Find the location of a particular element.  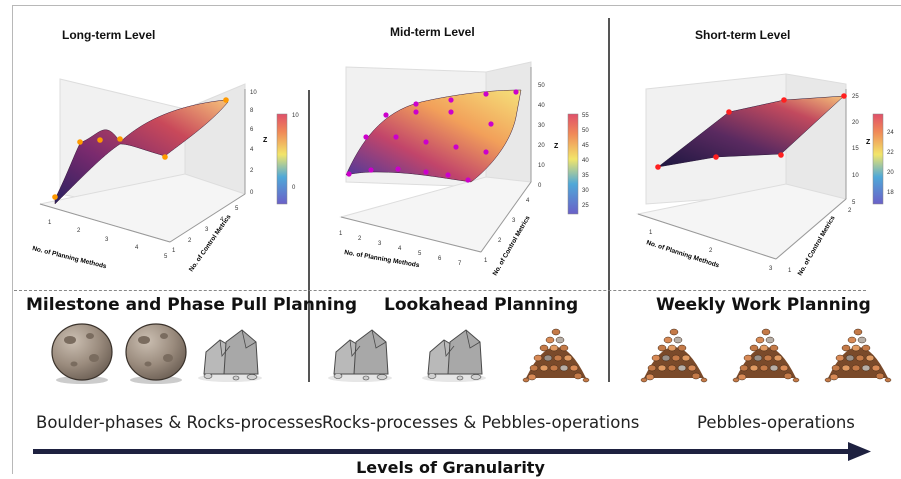

section-title-weekly: Weekly Work Planning is located at coordinates (763, 305).